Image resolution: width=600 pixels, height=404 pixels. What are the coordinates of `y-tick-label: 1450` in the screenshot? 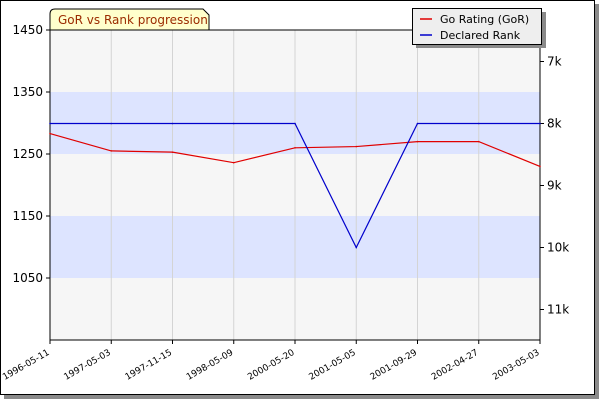 It's located at (27, 30).